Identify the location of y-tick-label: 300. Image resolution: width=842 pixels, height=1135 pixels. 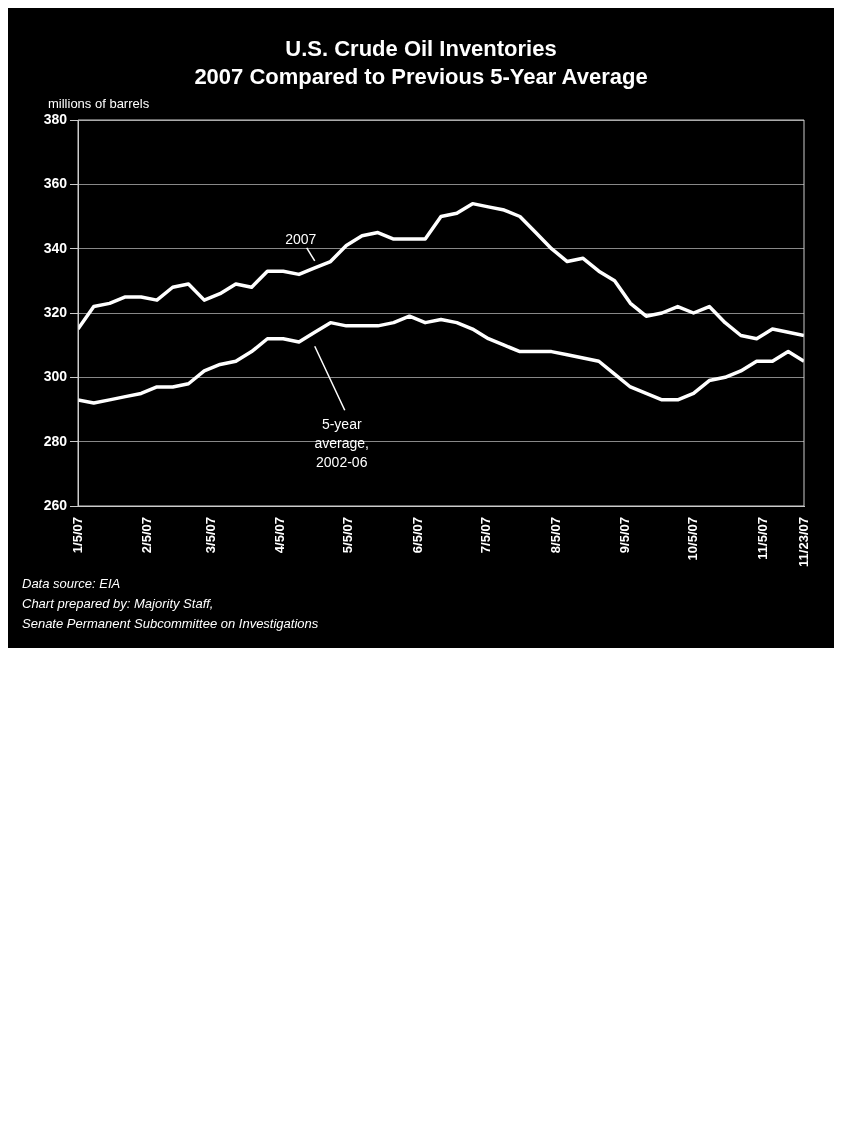
(55, 376).